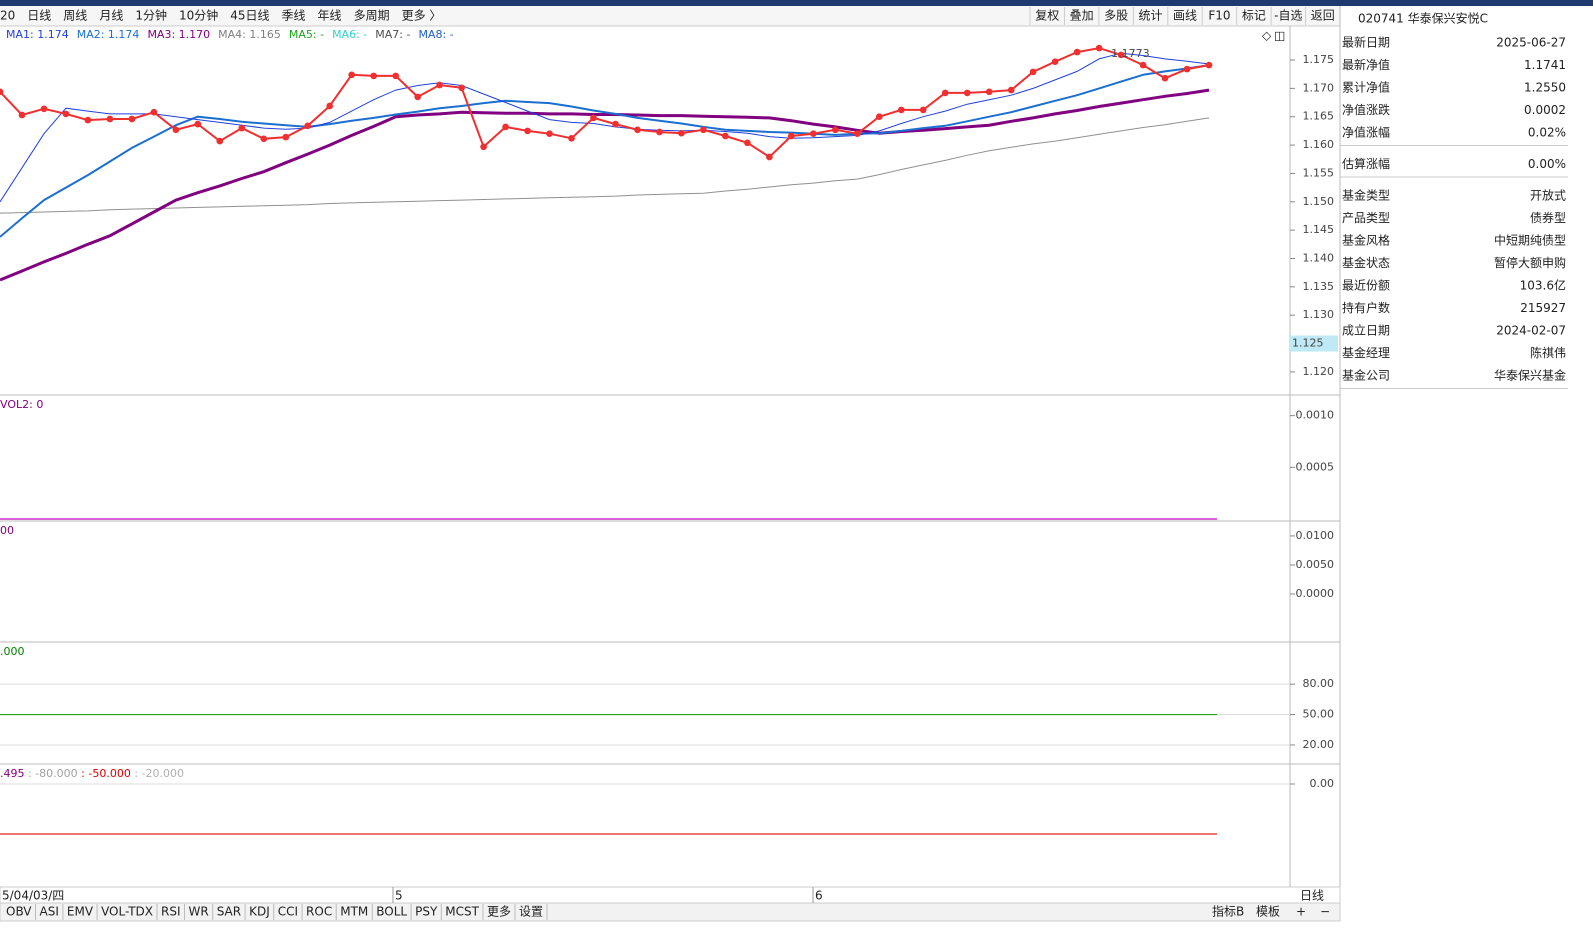  Describe the element at coordinates (1530, 240) in the screenshot. I see `info-value: 中短期纯债型` at that location.